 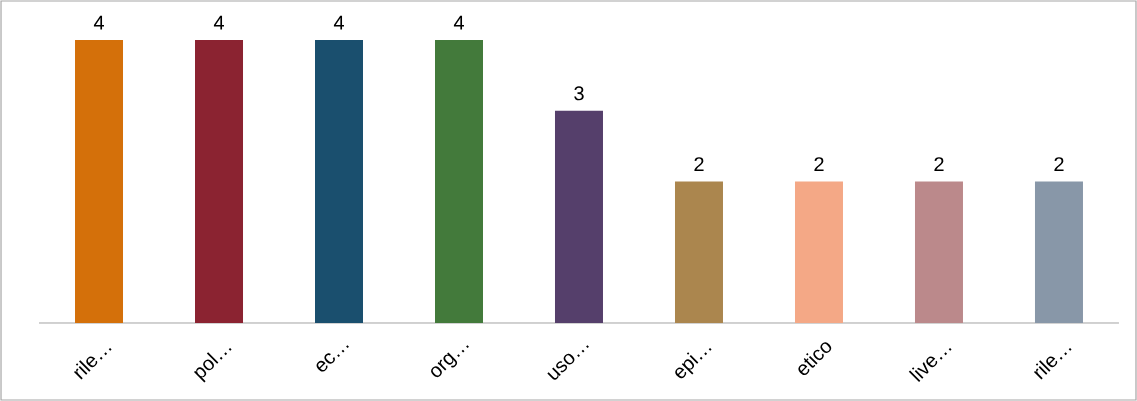 I want to click on x-tick-label: etico, so click(x=815, y=359).